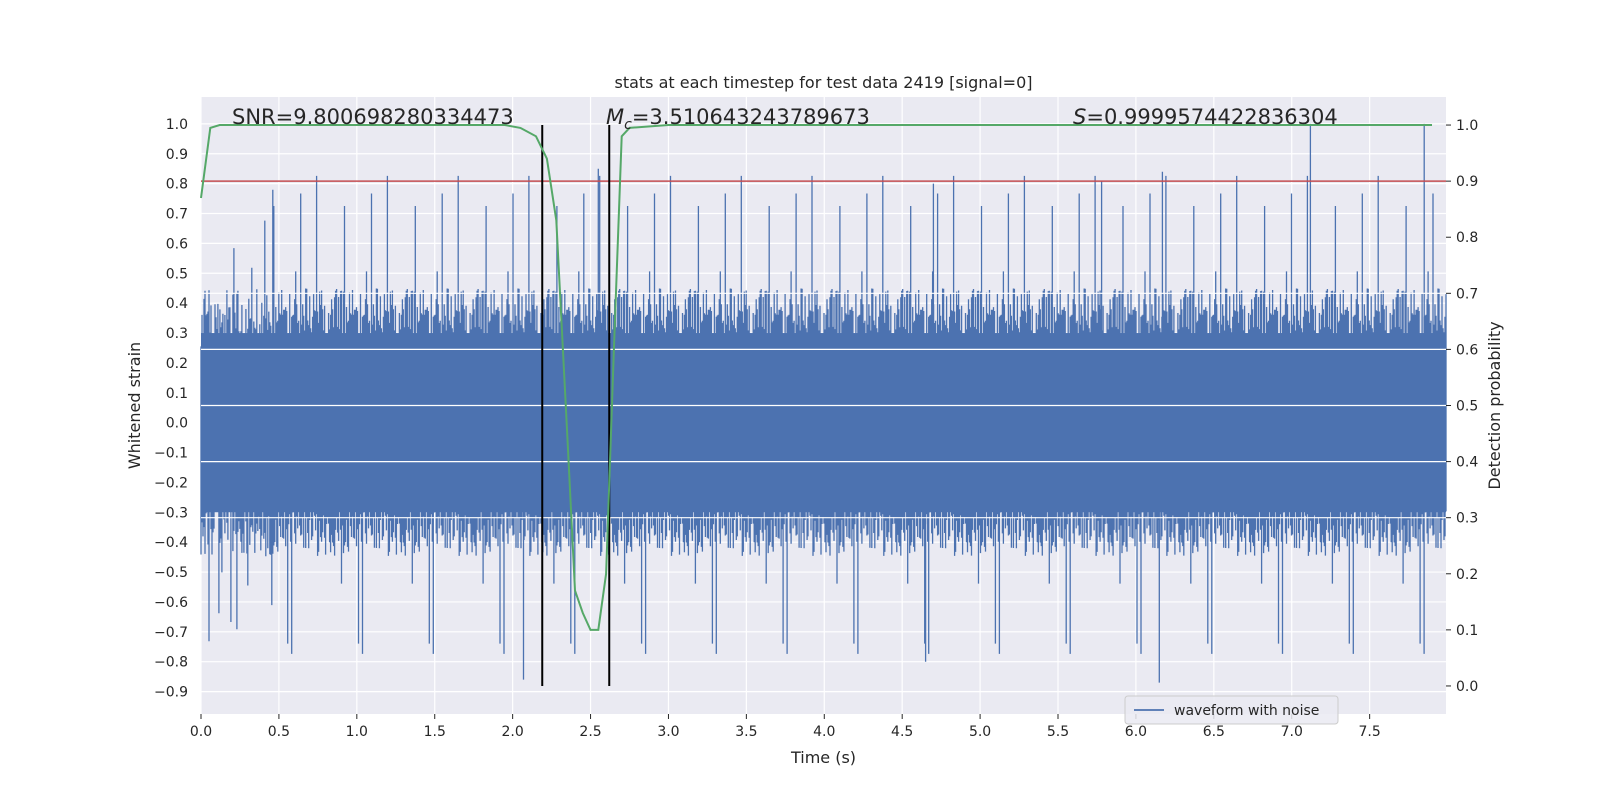  I want to click on y2-tick-label: 0.7, so click(1467, 294).